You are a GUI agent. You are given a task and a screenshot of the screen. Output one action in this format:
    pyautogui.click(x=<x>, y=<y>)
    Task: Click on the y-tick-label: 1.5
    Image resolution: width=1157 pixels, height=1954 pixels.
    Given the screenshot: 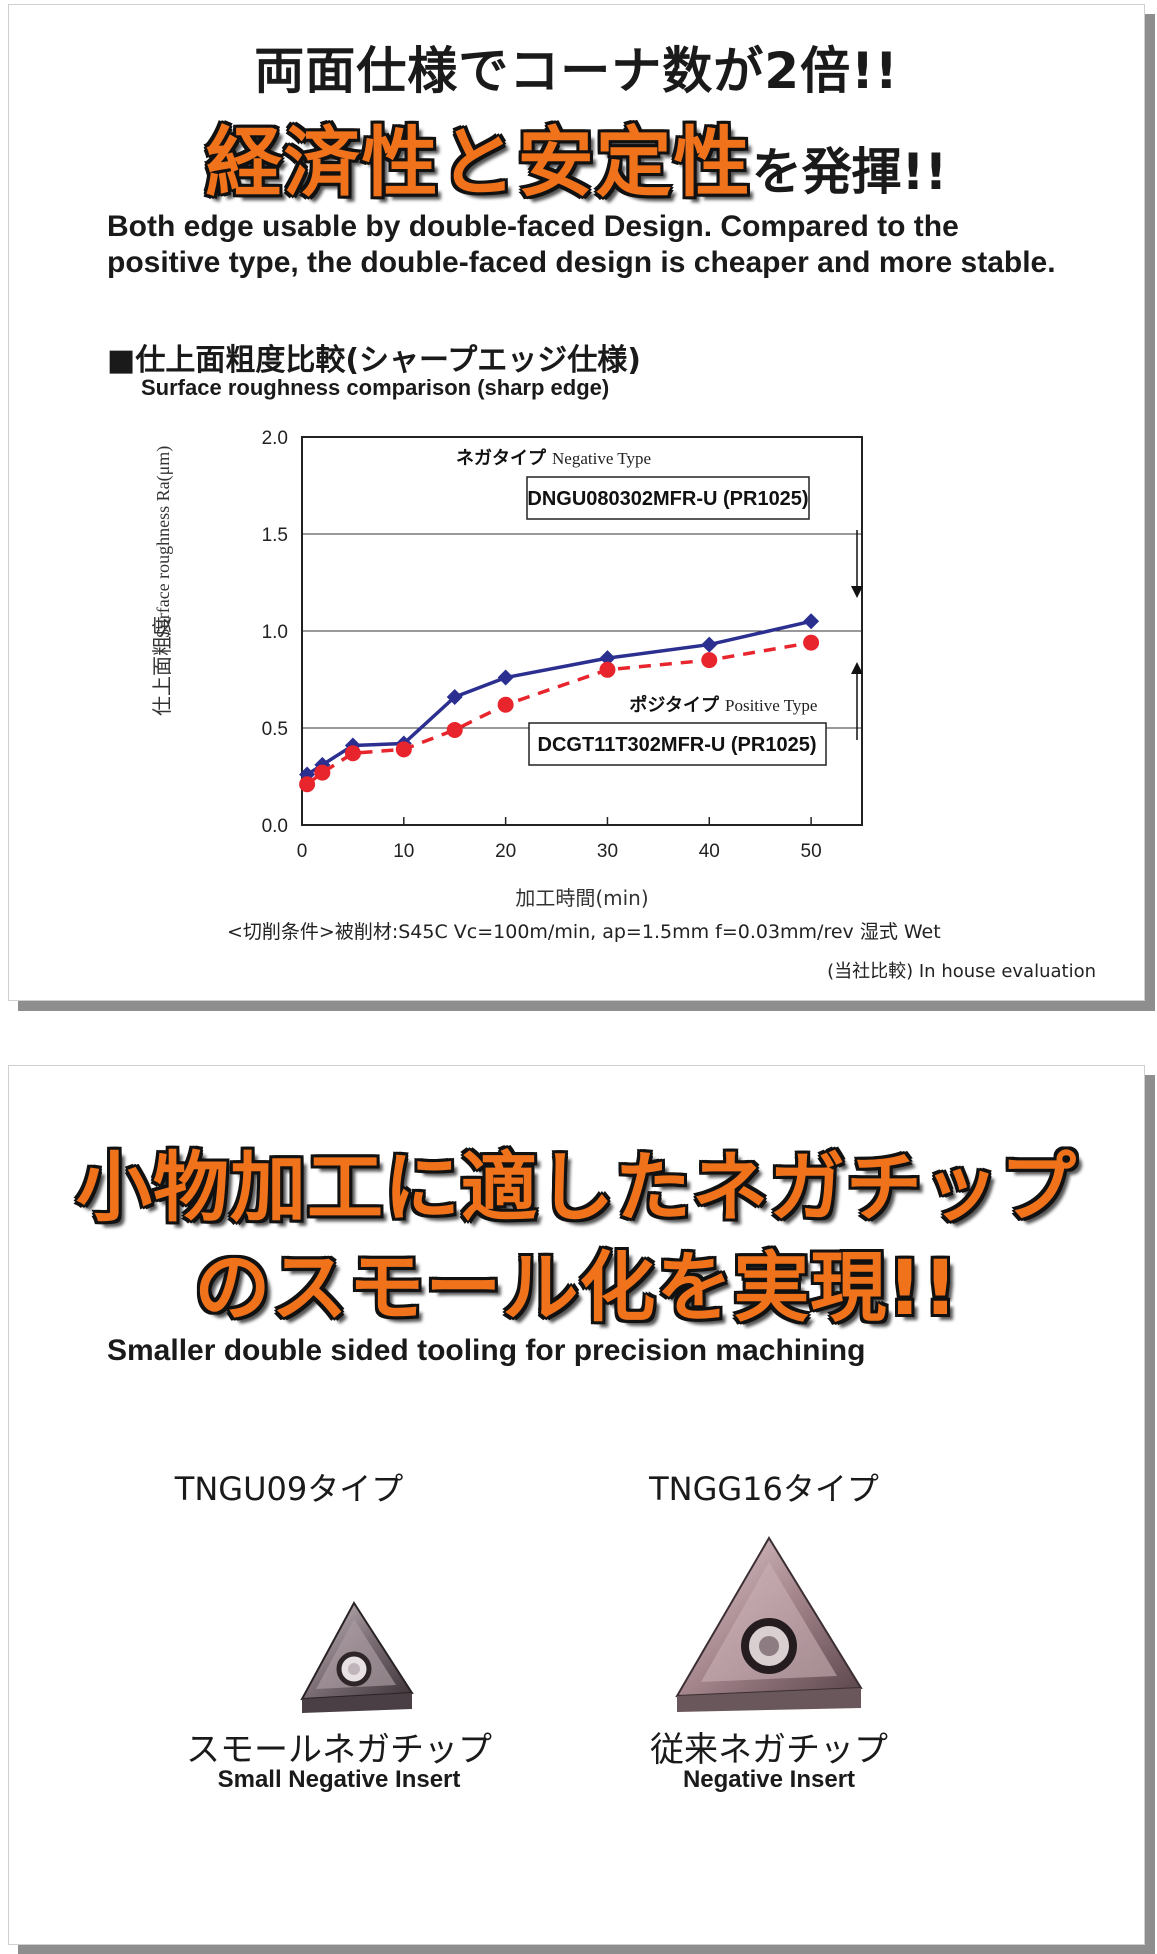 What is the action you would take?
    pyautogui.click(x=275, y=535)
    